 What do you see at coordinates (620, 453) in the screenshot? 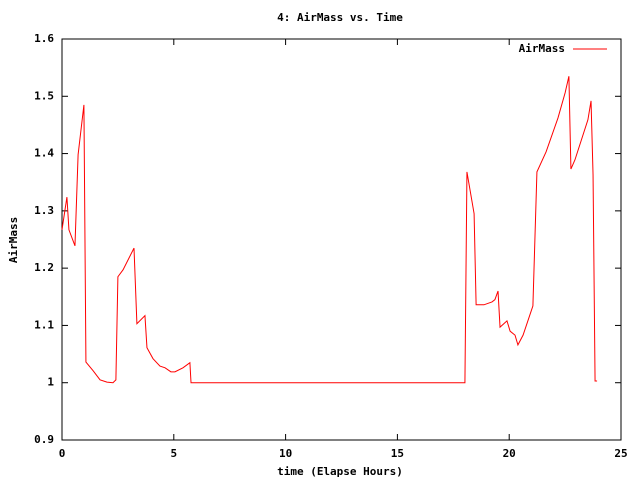
I see `x-tick-label: 25` at bounding box center [620, 453].